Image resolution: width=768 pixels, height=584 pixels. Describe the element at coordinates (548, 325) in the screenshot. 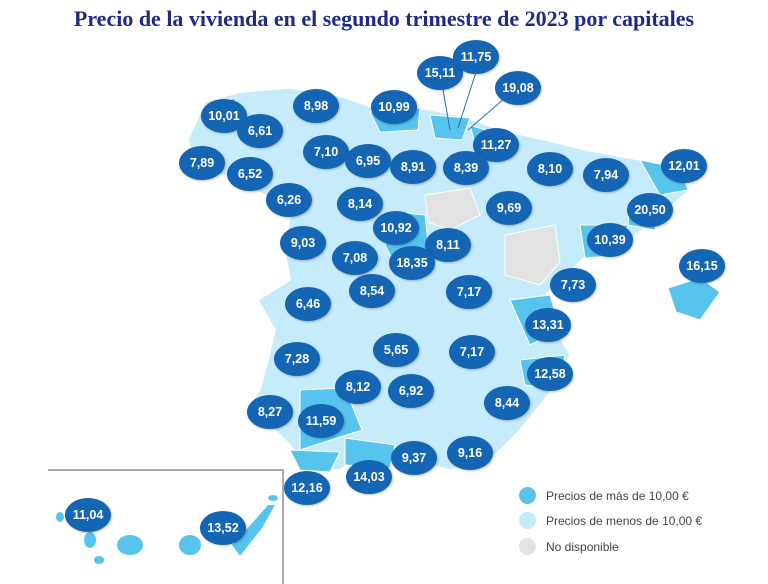

I see `price-bubble: 13,31` at that location.